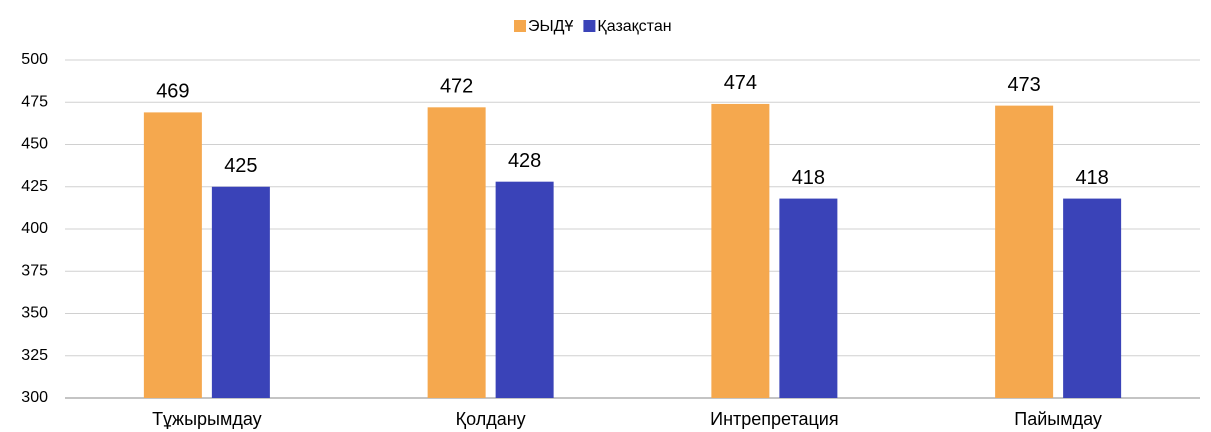 This screenshot has width=1211, height=432. Describe the element at coordinates (740, 83) in the screenshot. I see `data-label: 474` at that location.